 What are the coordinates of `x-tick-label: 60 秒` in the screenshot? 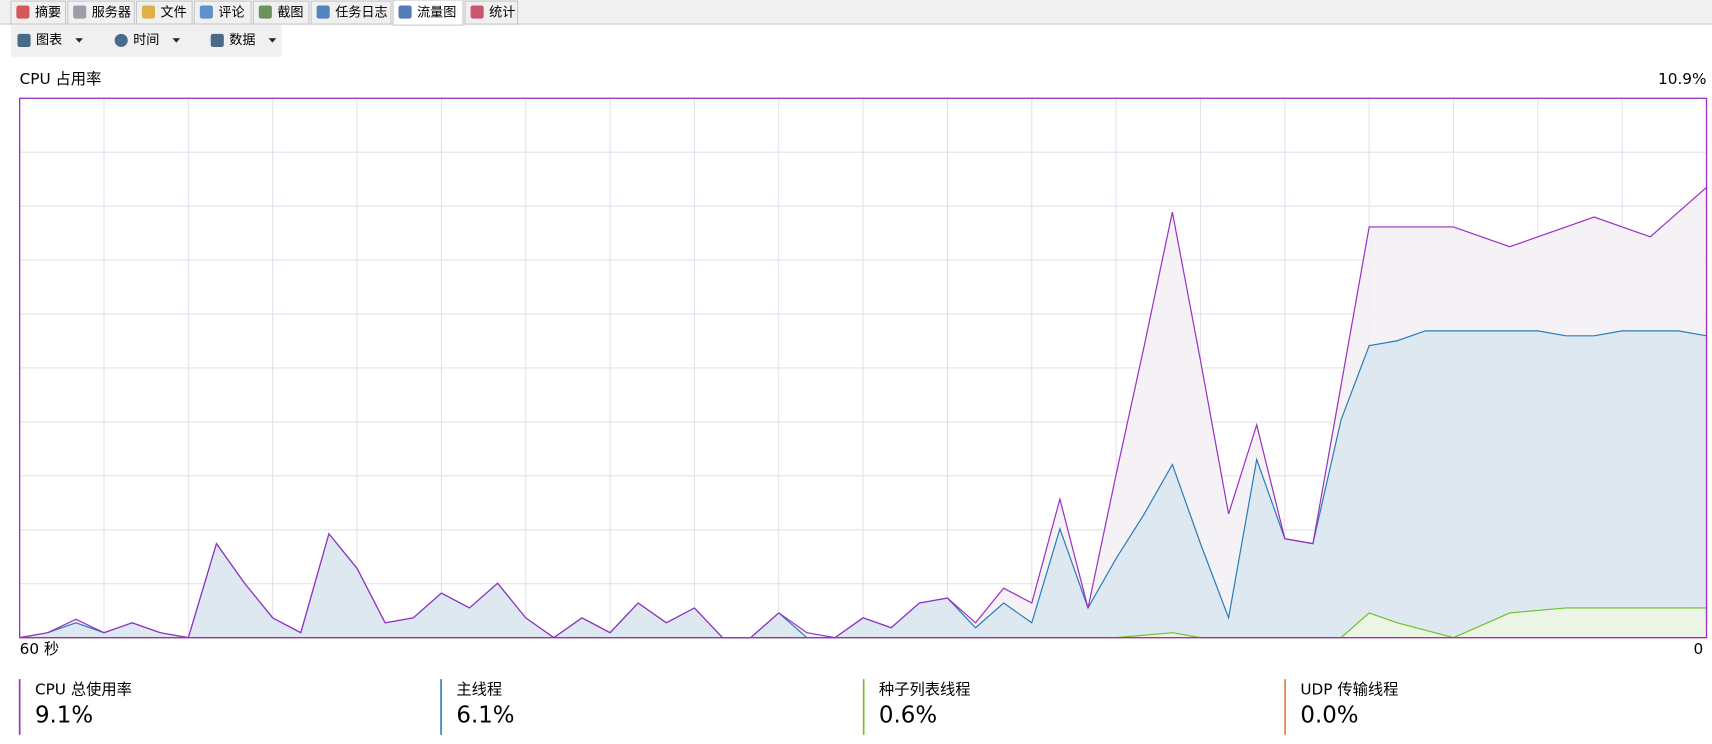 It's located at (40, 649).